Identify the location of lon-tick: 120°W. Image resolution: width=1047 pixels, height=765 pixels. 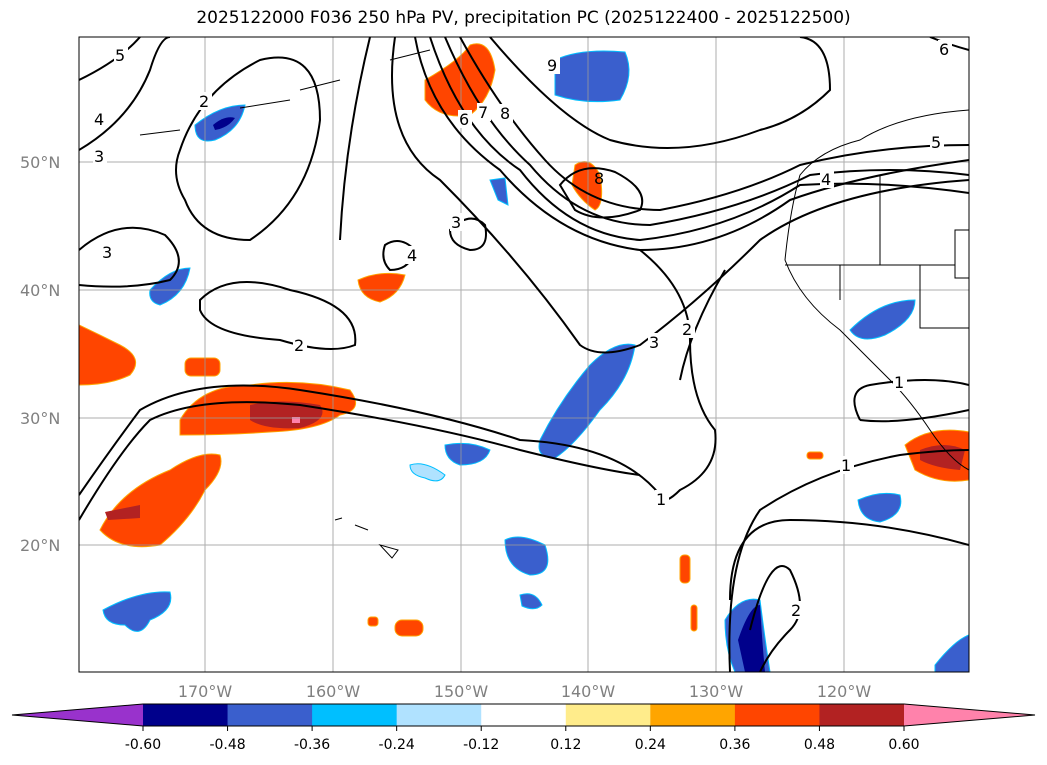
(844, 691).